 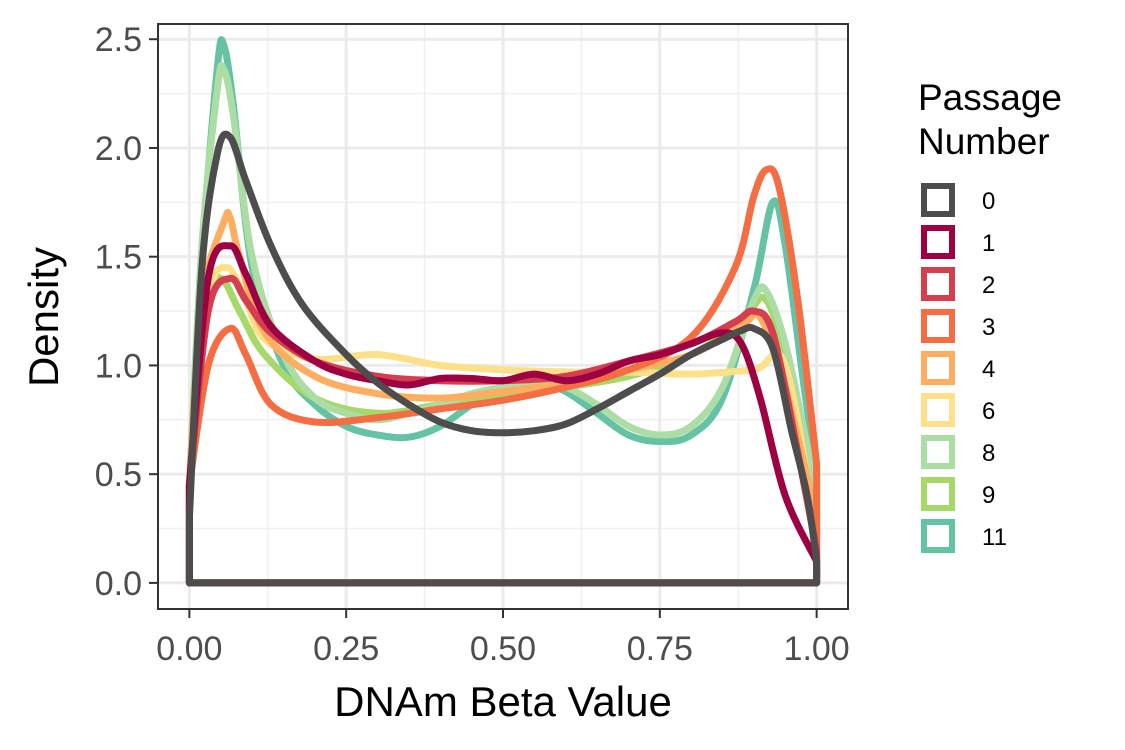 I want to click on x-tick-label: 0.00, so click(x=189, y=649).